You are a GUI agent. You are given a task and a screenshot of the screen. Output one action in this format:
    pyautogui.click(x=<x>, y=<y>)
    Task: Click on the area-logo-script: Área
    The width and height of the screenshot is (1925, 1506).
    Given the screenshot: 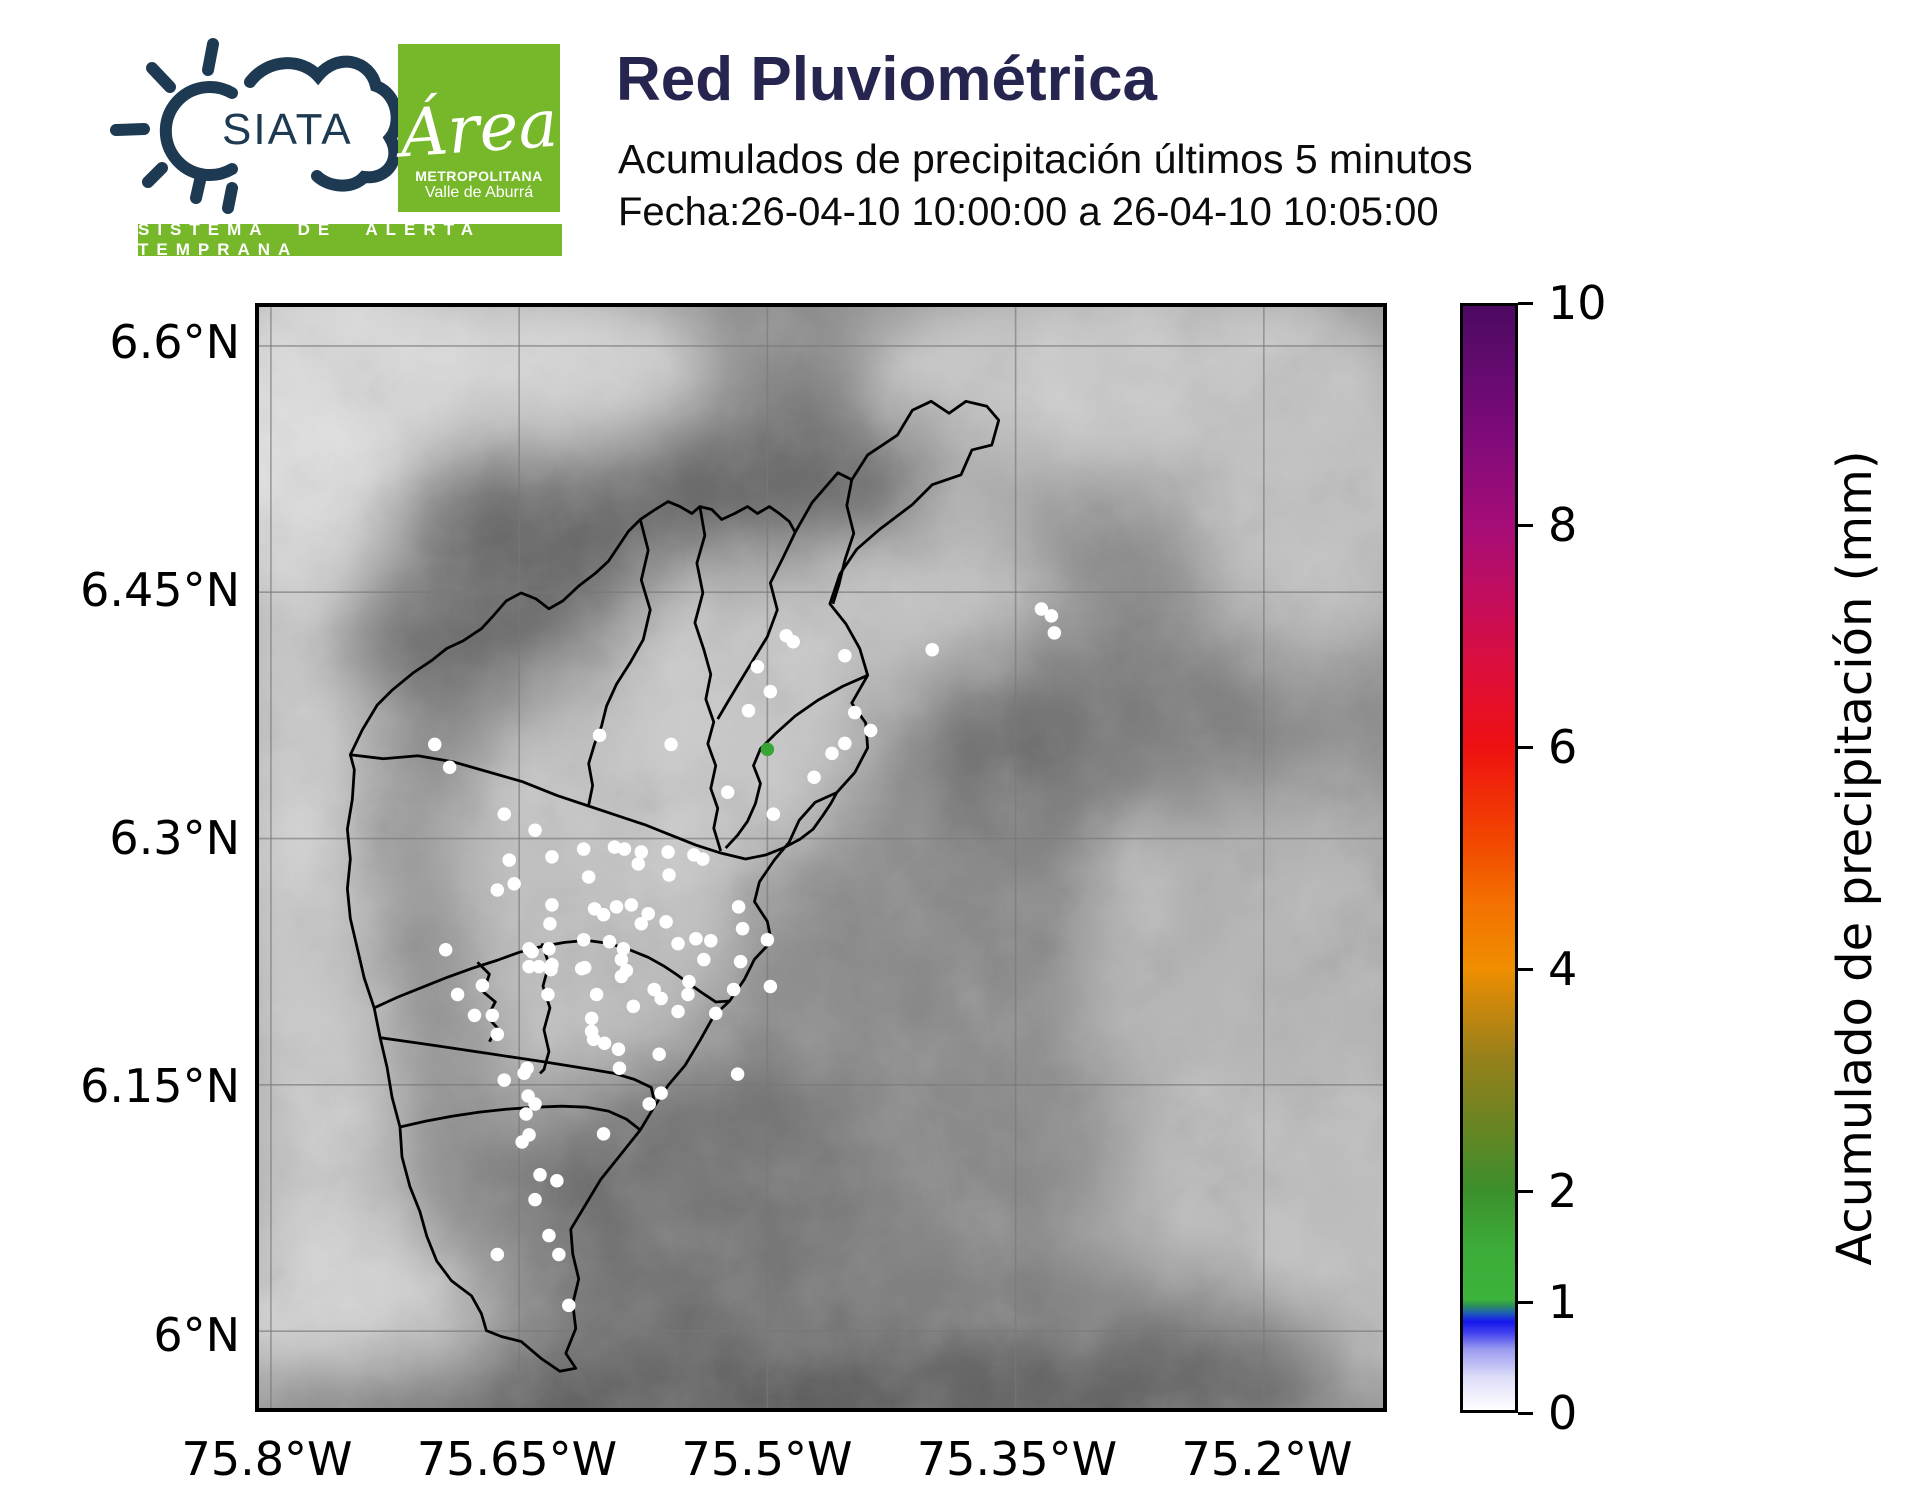 What is the action you would take?
    pyautogui.click(x=479, y=128)
    